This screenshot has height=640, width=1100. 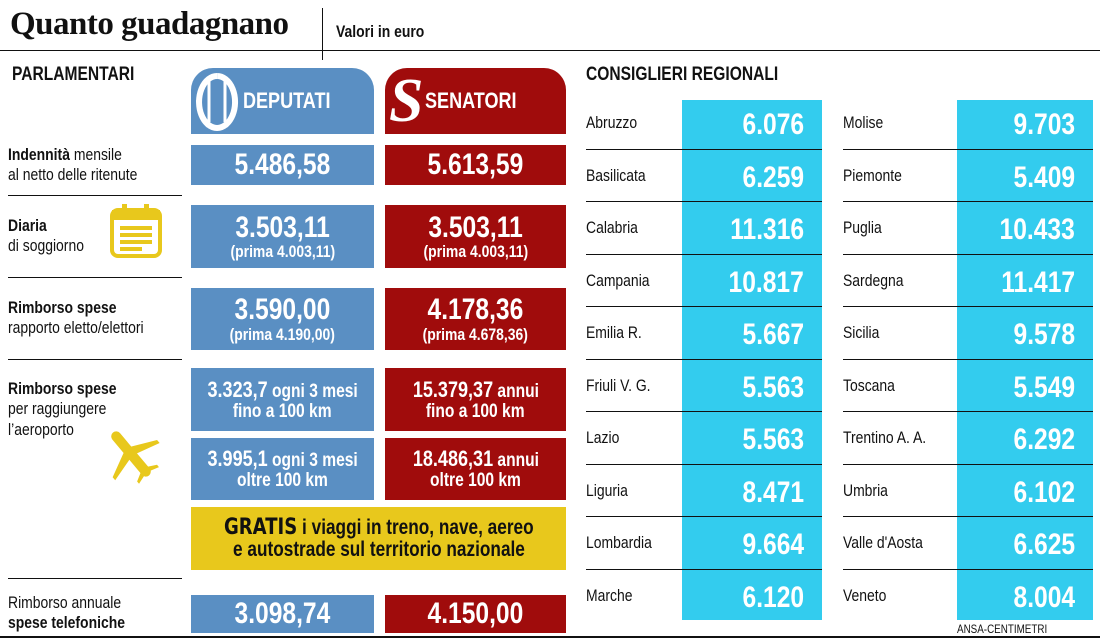 I want to click on region-name: Marche, so click(x=609, y=595).